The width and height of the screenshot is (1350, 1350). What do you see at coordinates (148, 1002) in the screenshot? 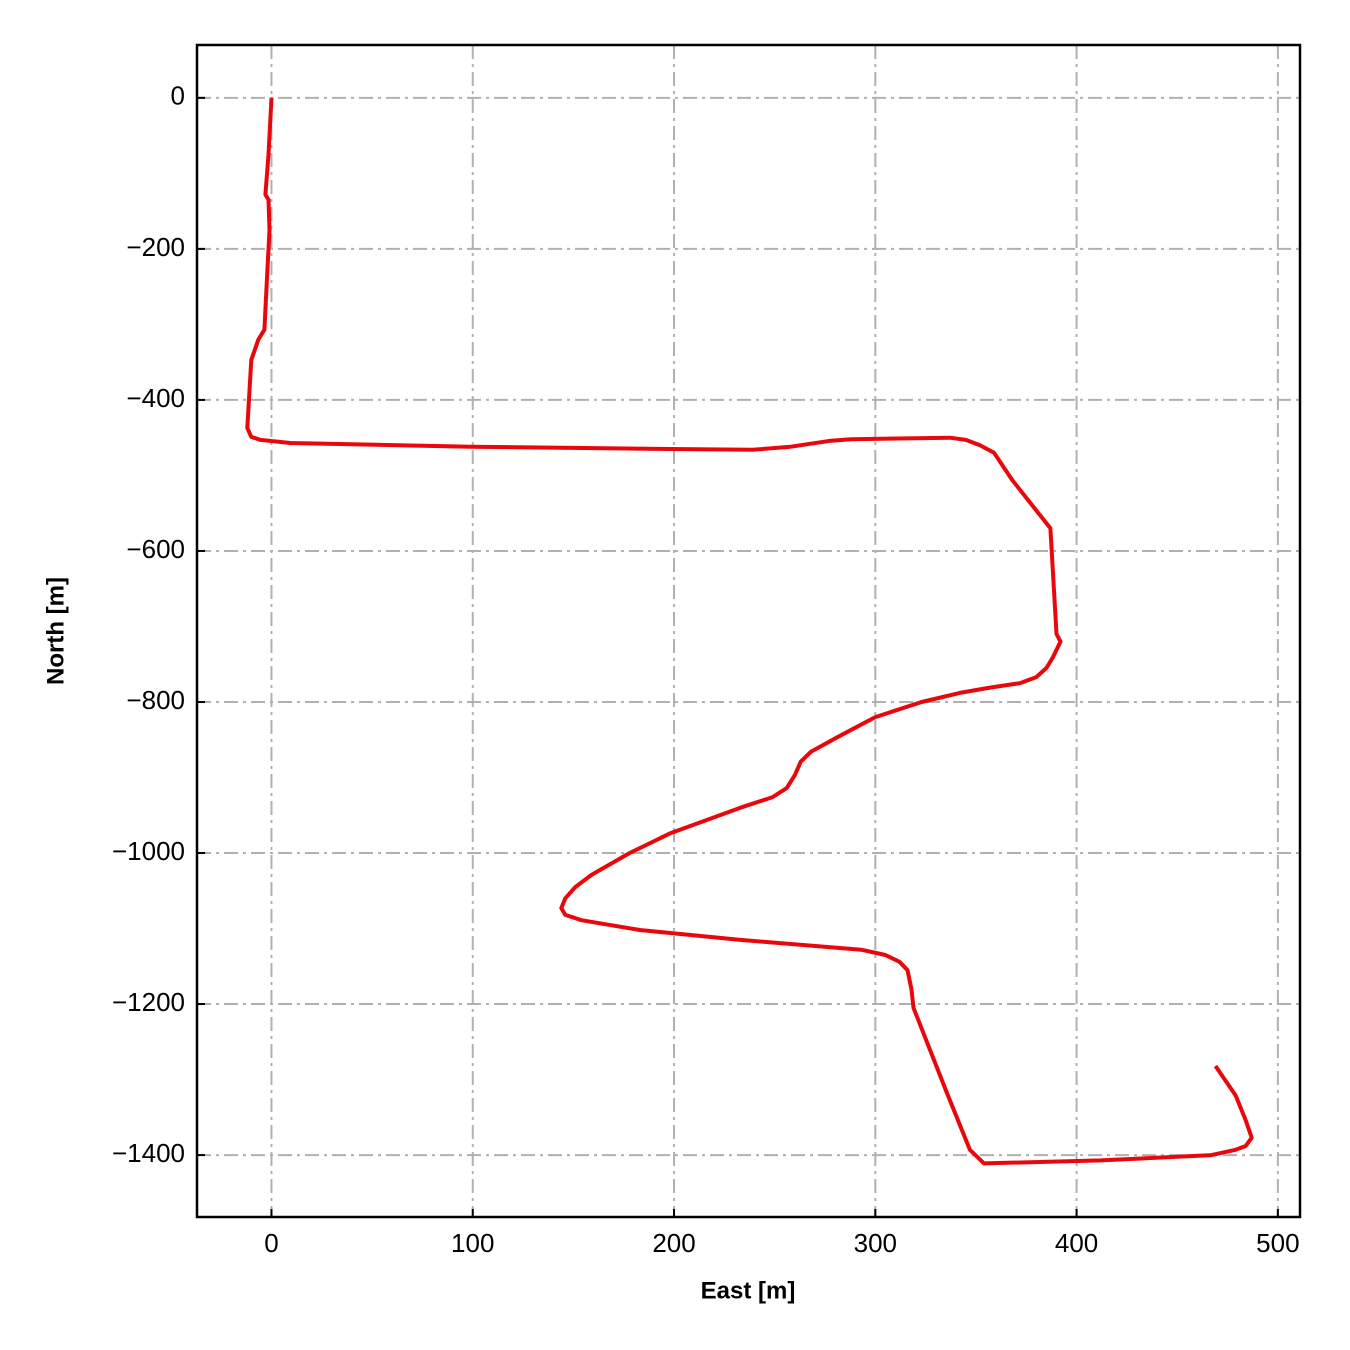
I see `y-tick-label: −1200` at bounding box center [148, 1002].